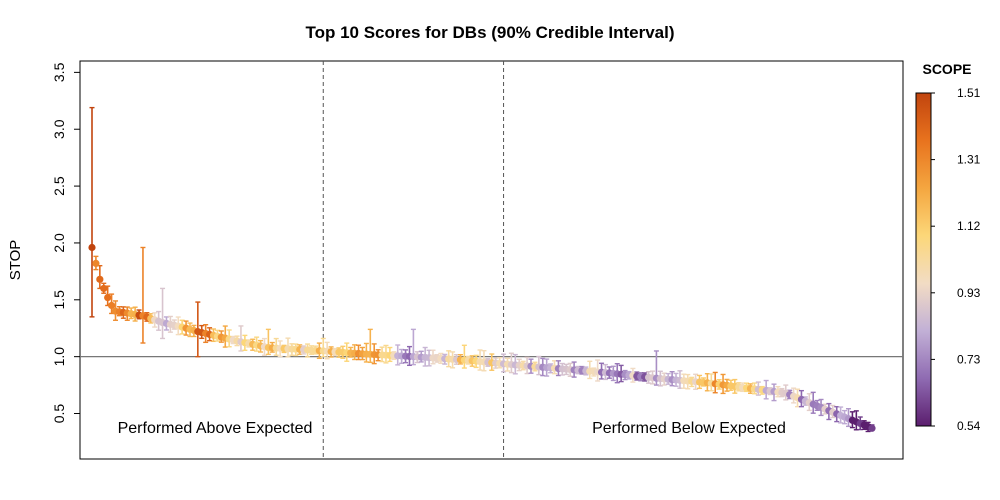  I want to click on y-tick-label: 2.0, so click(59, 243).